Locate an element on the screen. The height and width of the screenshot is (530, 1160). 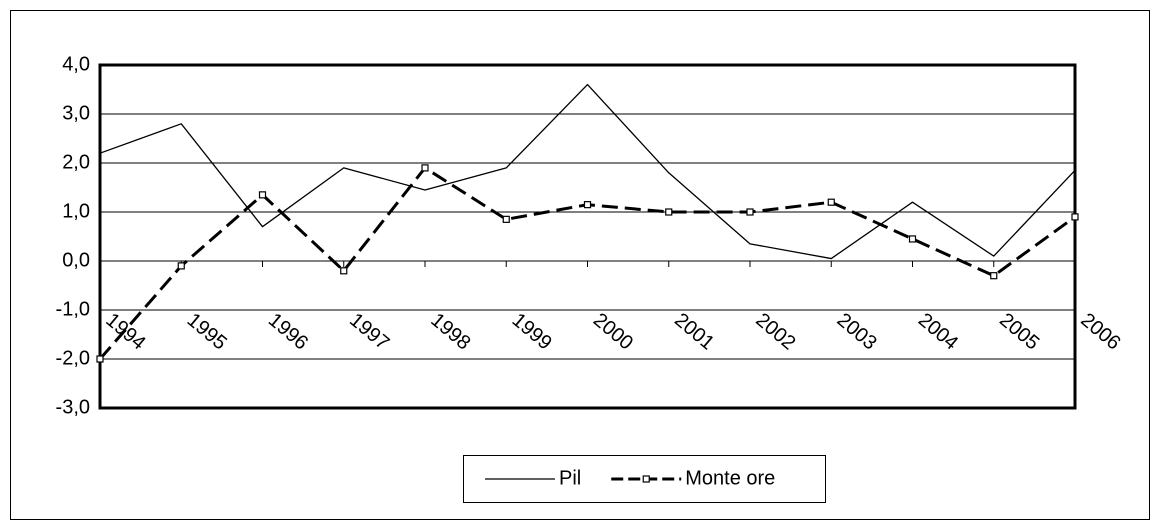
y-tick-label: -2,0 is located at coordinates (73, 358).